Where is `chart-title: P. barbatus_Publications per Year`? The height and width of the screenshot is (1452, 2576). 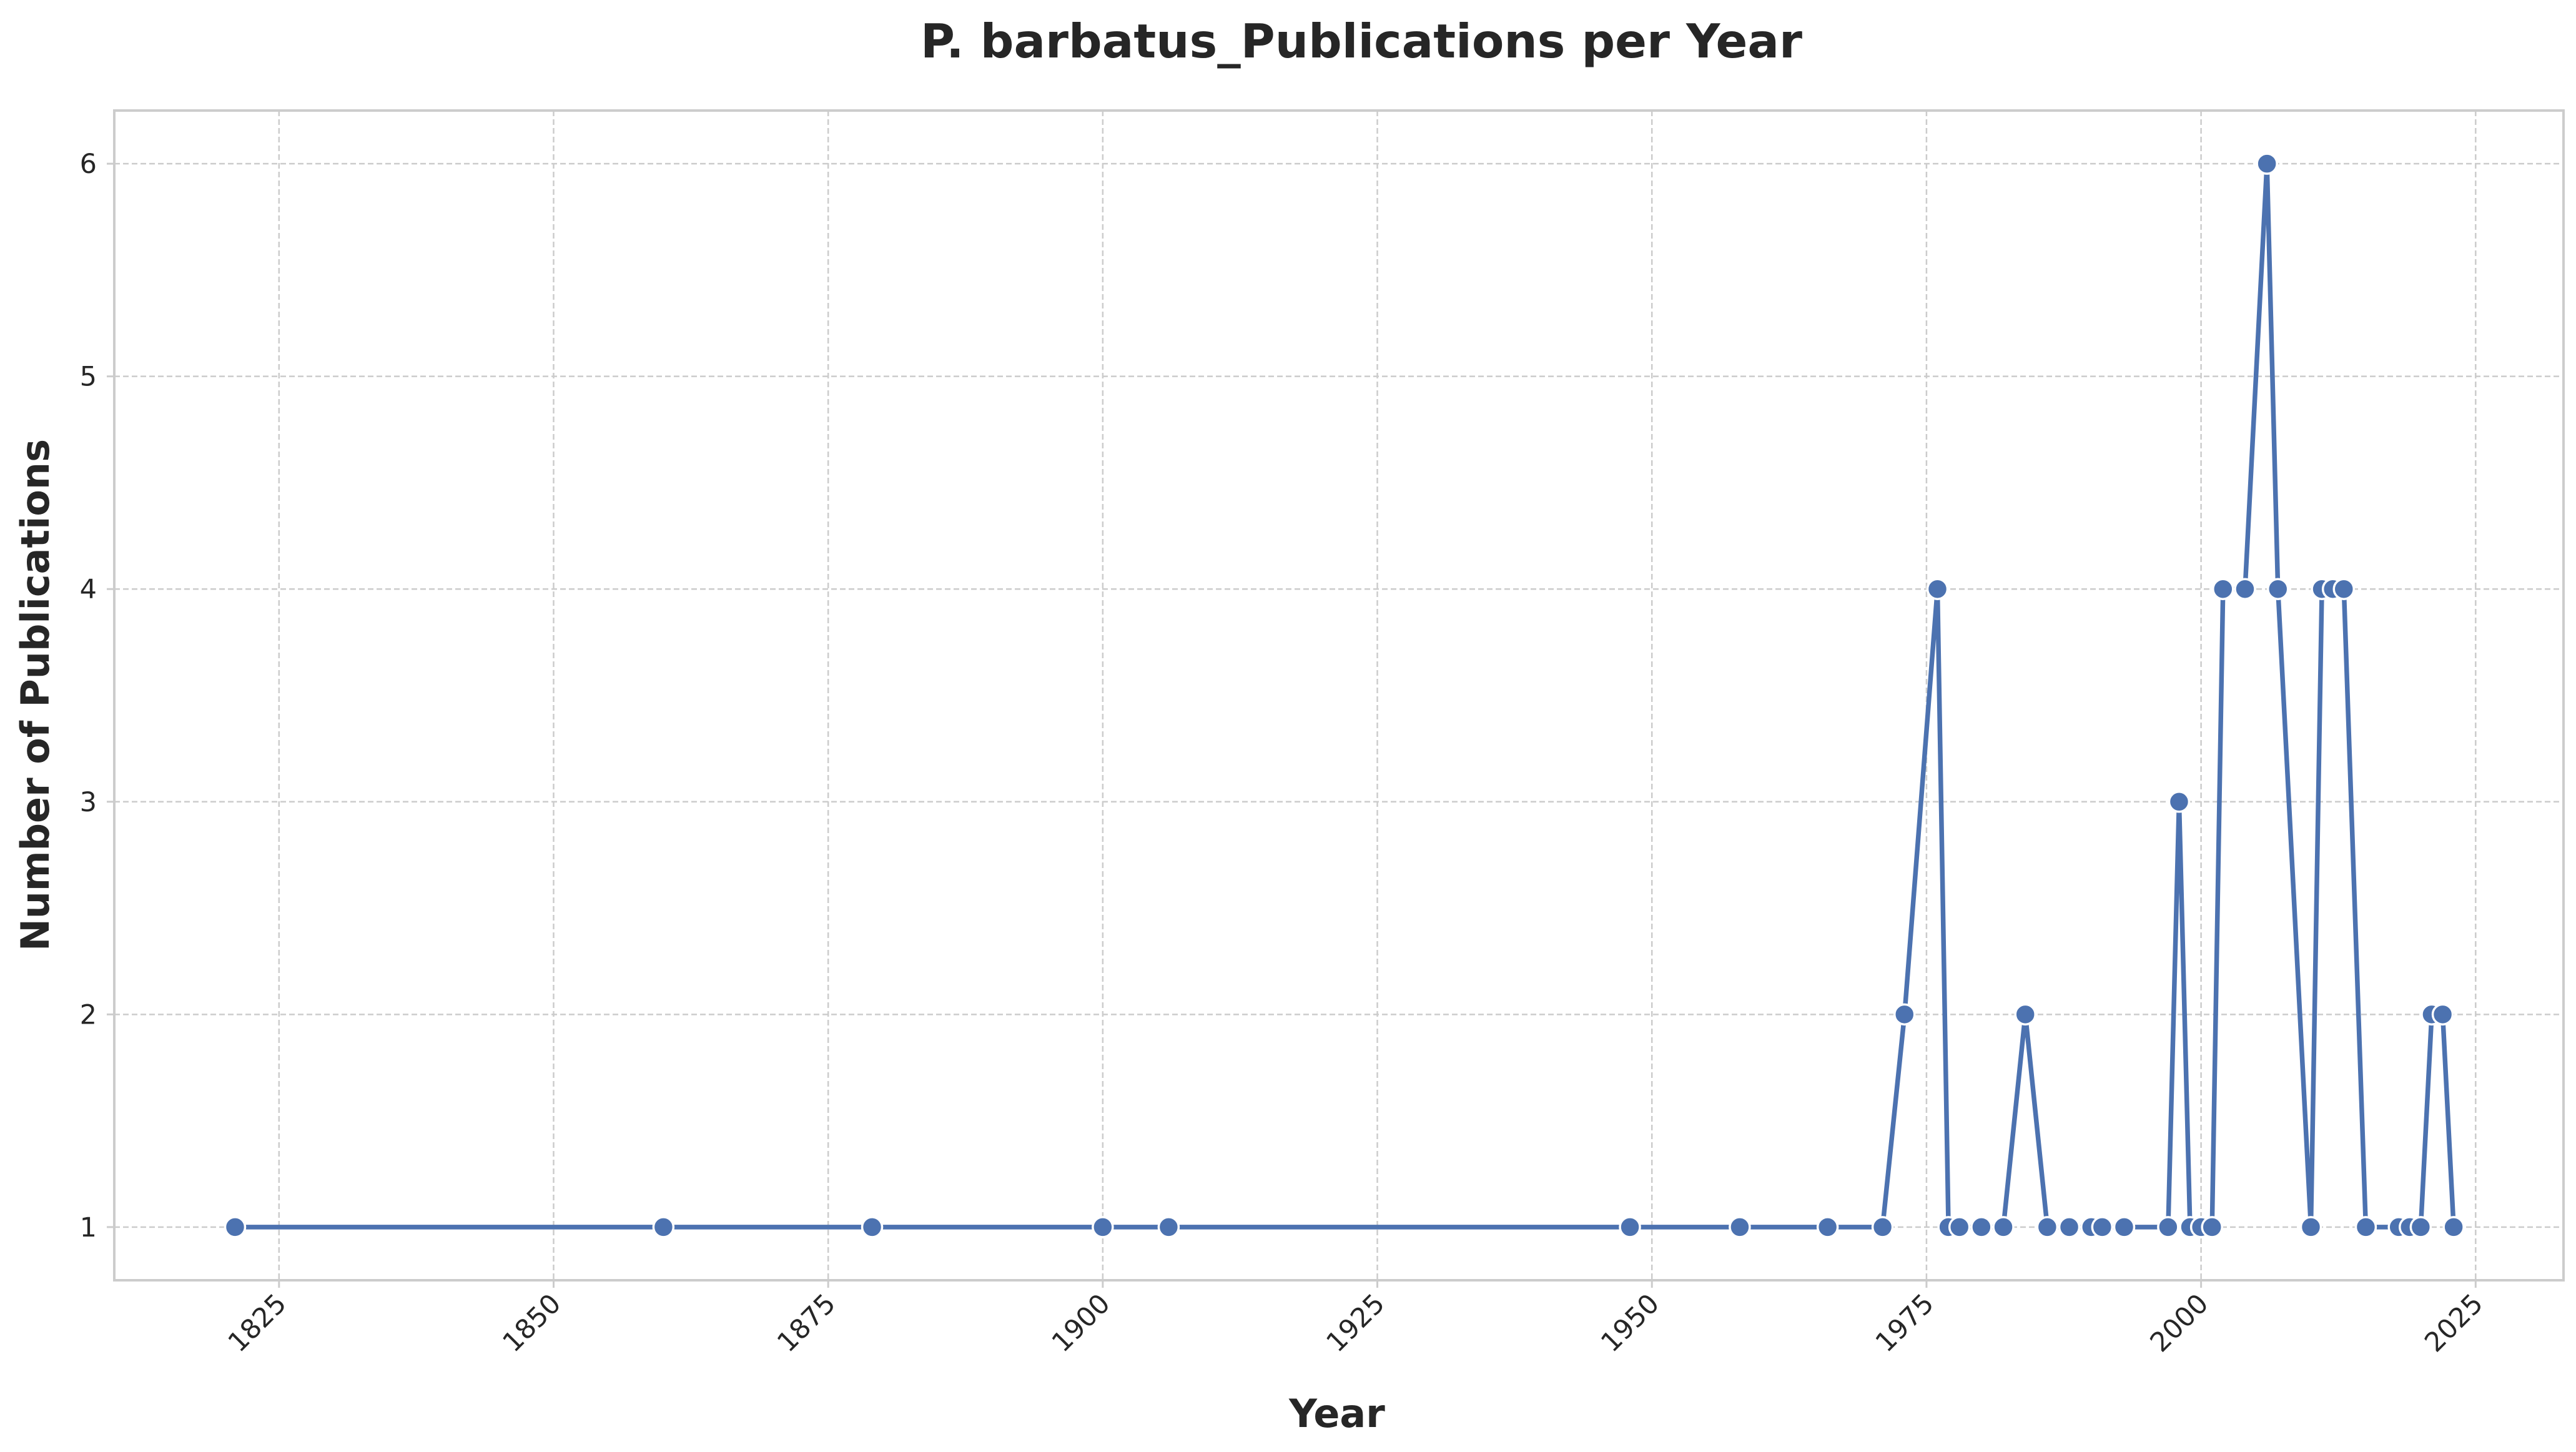 chart-title: P. barbatus_Publications per Year is located at coordinates (1361, 41).